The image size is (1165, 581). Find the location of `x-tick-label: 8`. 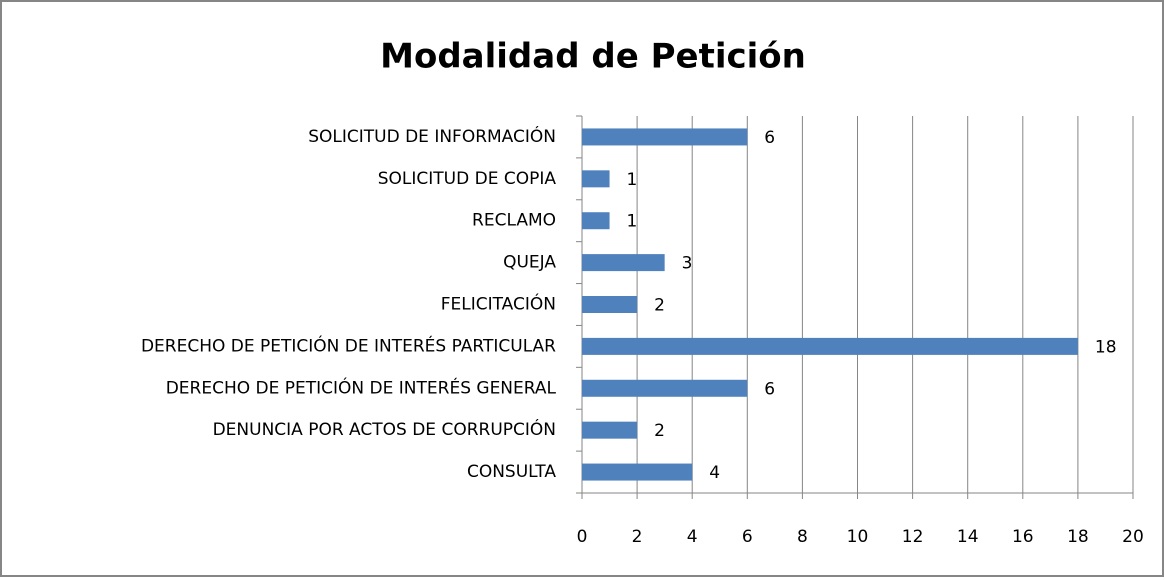

x-tick-label: 8 is located at coordinates (802, 537).